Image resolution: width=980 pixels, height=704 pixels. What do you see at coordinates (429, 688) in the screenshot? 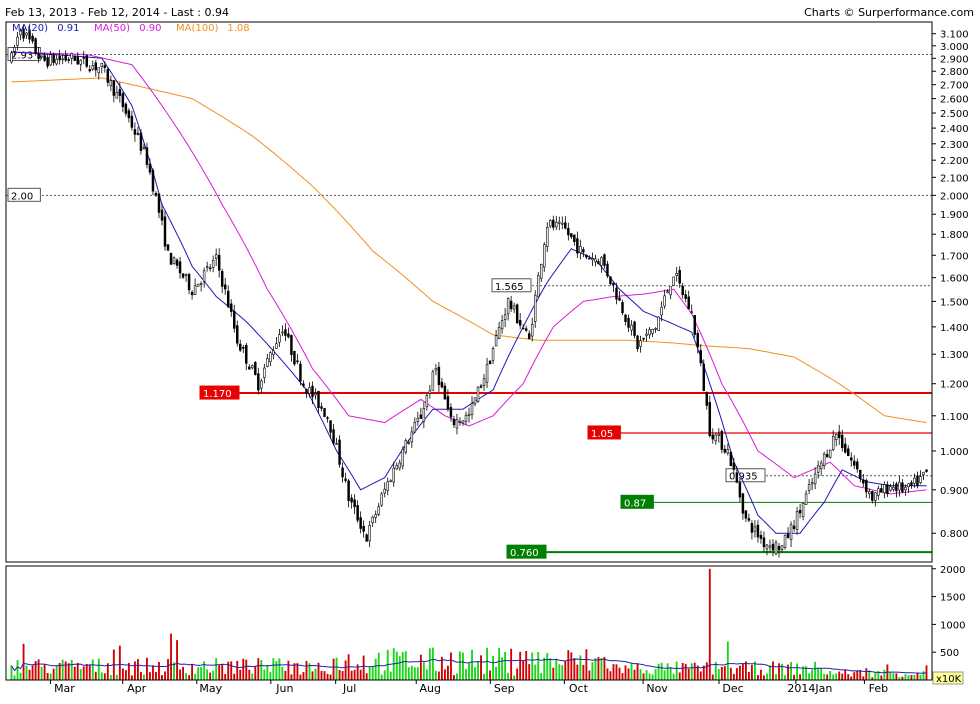
I see `month-label: Aug` at bounding box center [429, 688].